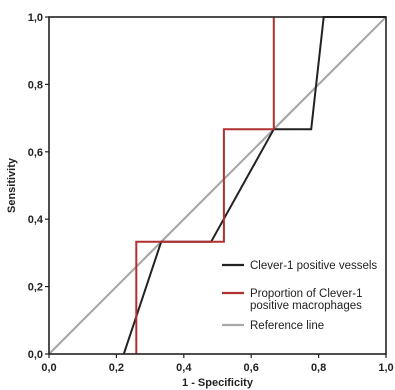 The image size is (395, 390). What do you see at coordinates (35, 85) in the screenshot?
I see `y-tick-label: 0,8` at bounding box center [35, 85].